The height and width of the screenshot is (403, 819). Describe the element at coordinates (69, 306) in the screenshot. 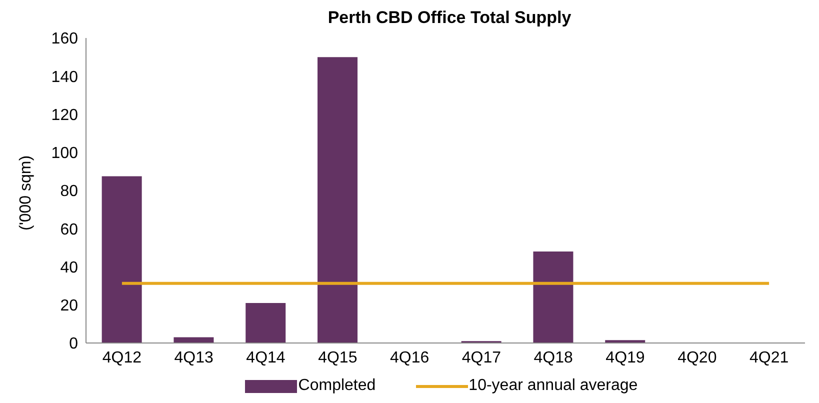

I see `y-tick-label: 20` at that location.